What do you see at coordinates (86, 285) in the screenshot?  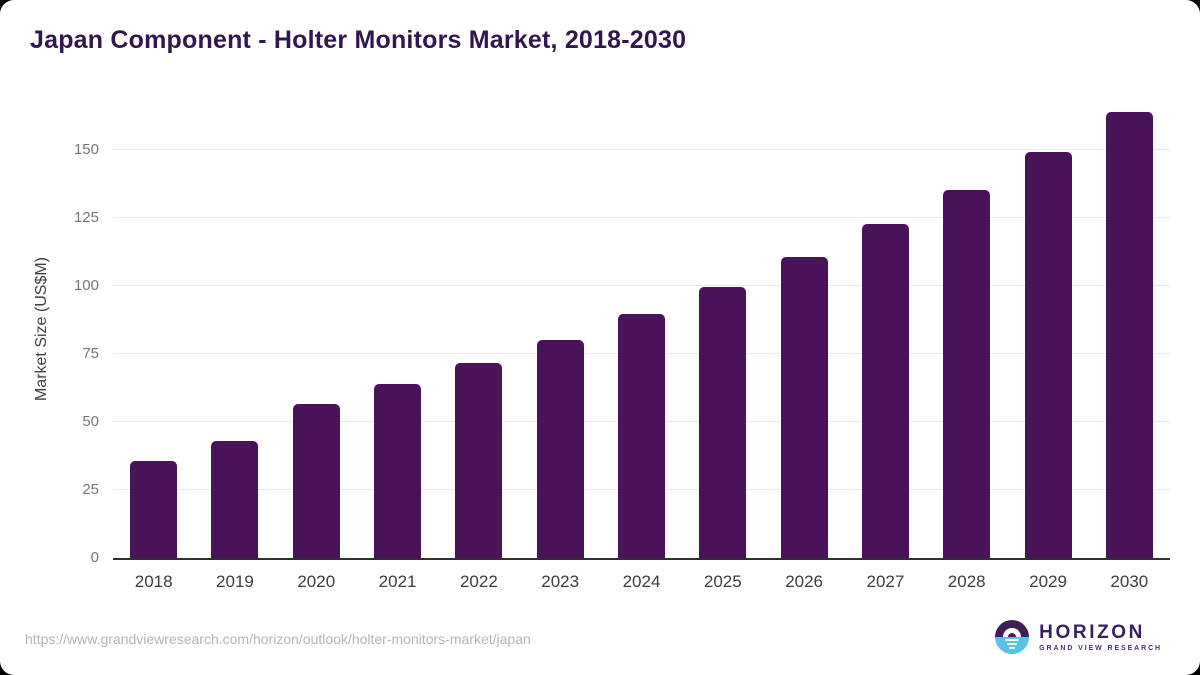 I see `y-tick-label: 100` at bounding box center [86, 285].